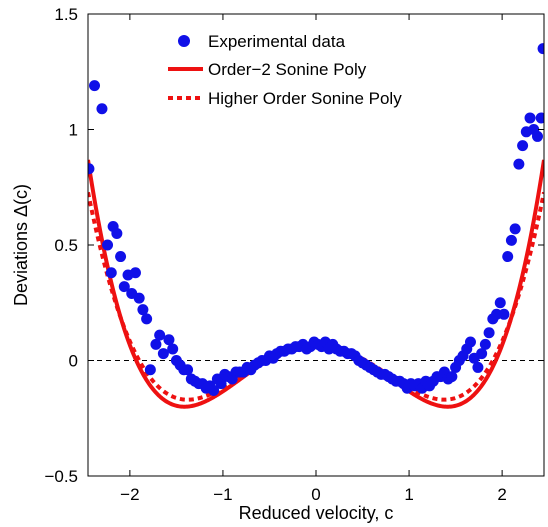  Describe the element at coordinates (66, 14) in the screenshot. I see `y-tick-label: 1.5` at that location.